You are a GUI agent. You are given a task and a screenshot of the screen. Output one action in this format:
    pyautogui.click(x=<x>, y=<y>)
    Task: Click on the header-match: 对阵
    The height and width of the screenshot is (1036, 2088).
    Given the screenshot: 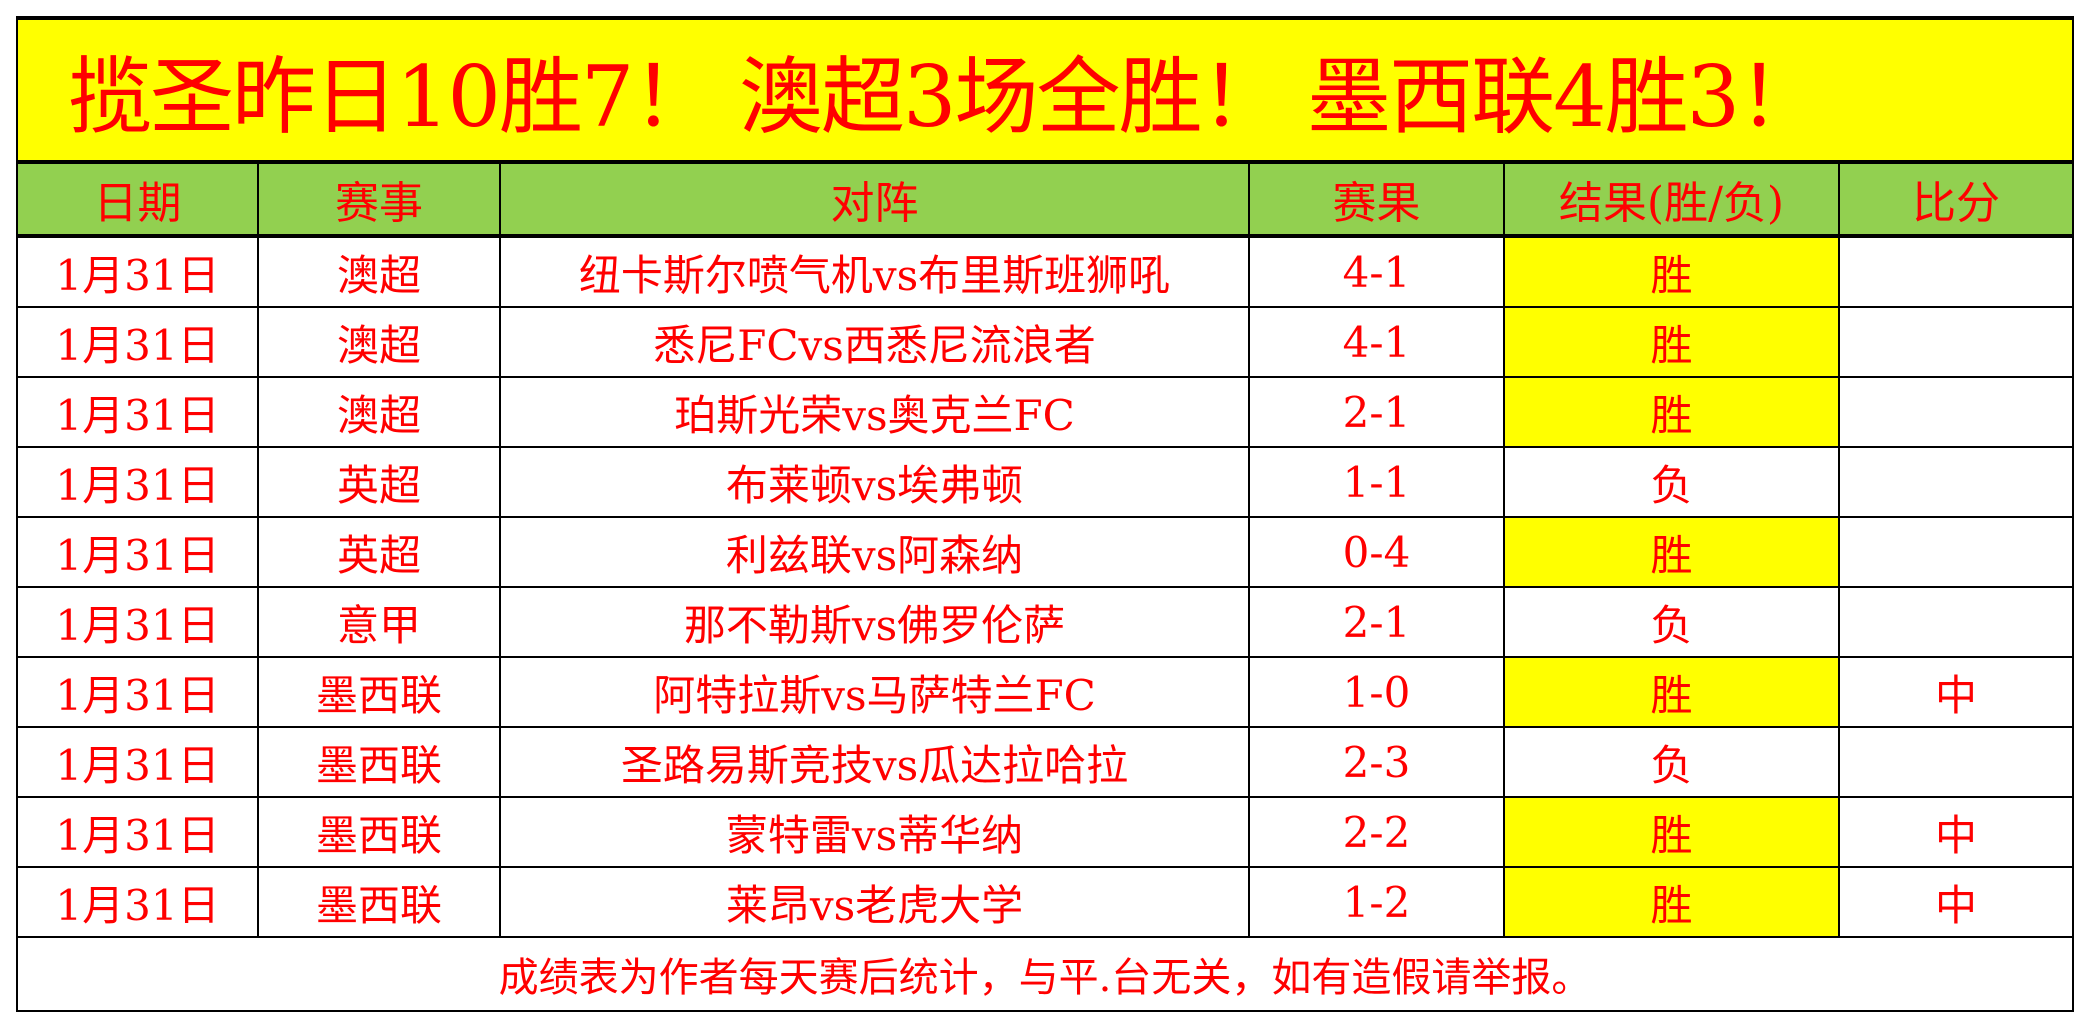 What is the action you would take?
    pyautogui.click(x=874, y=199)
    